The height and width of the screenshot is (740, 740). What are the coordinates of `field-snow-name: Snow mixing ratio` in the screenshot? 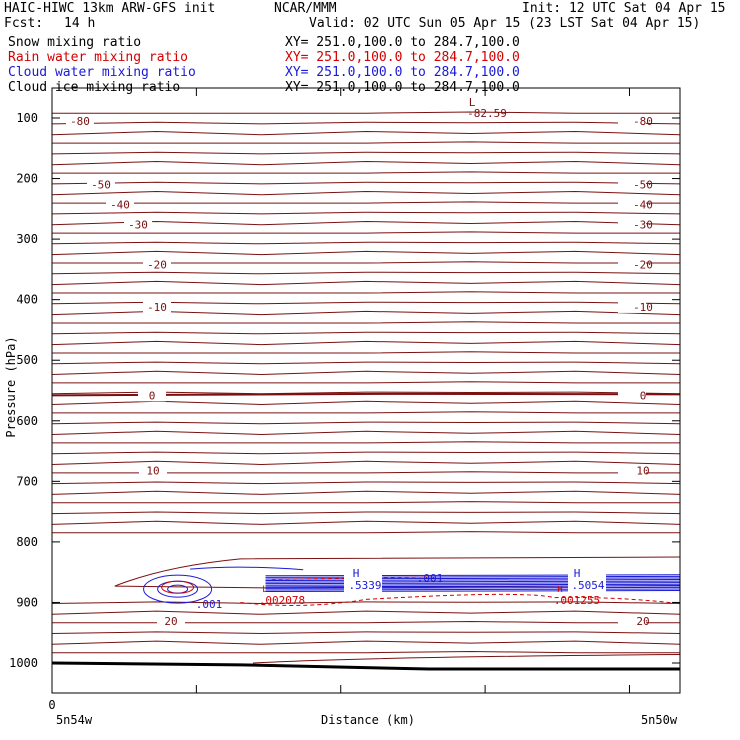 It's located at (75, 42).